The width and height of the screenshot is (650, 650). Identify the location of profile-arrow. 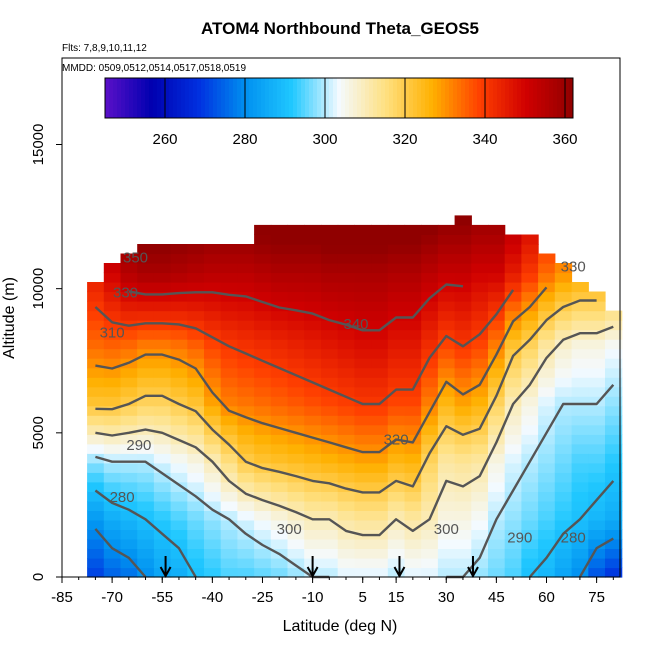
(312, 567).